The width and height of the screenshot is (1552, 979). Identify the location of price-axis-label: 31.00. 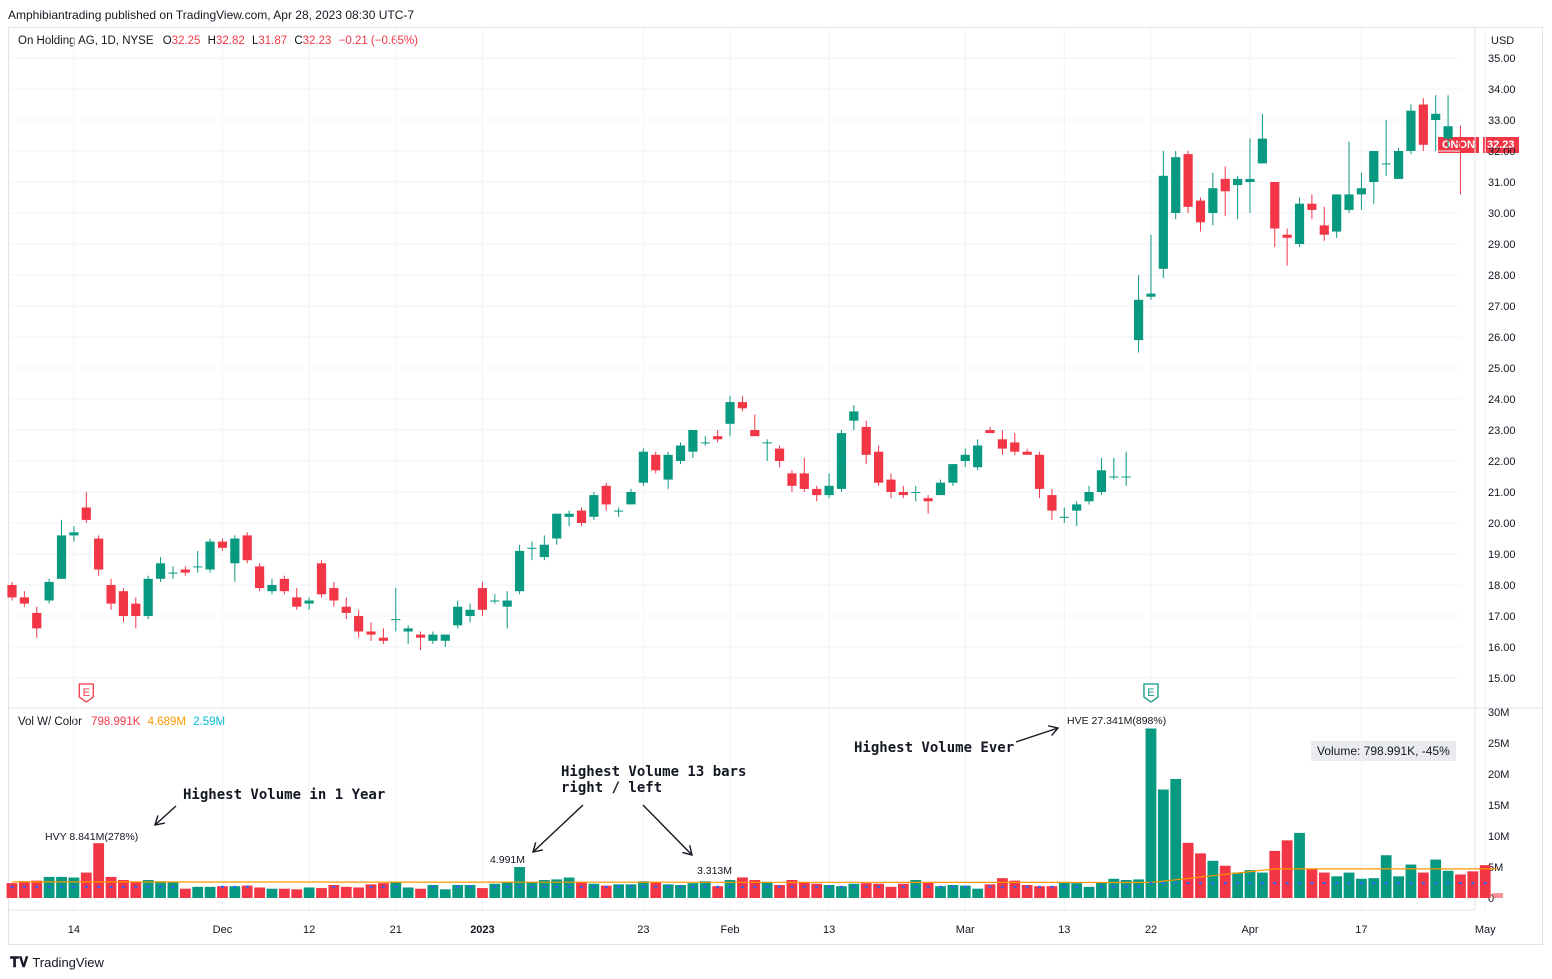
(1502, 183).